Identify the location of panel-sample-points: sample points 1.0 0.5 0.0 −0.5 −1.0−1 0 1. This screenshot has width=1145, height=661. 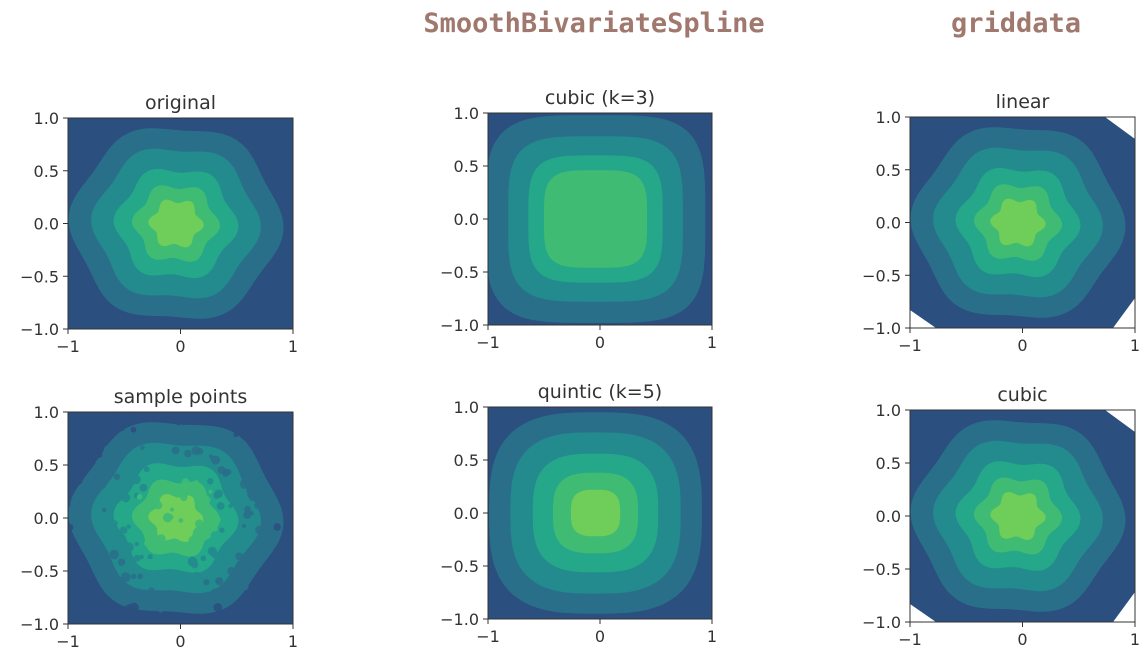
(174, 522).